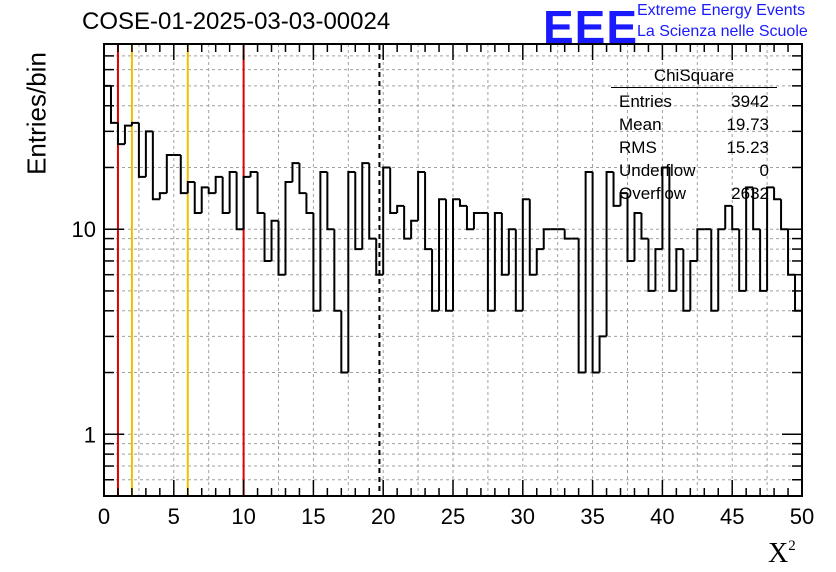  I want to click on stats-value: 2632, so click(750, 193).